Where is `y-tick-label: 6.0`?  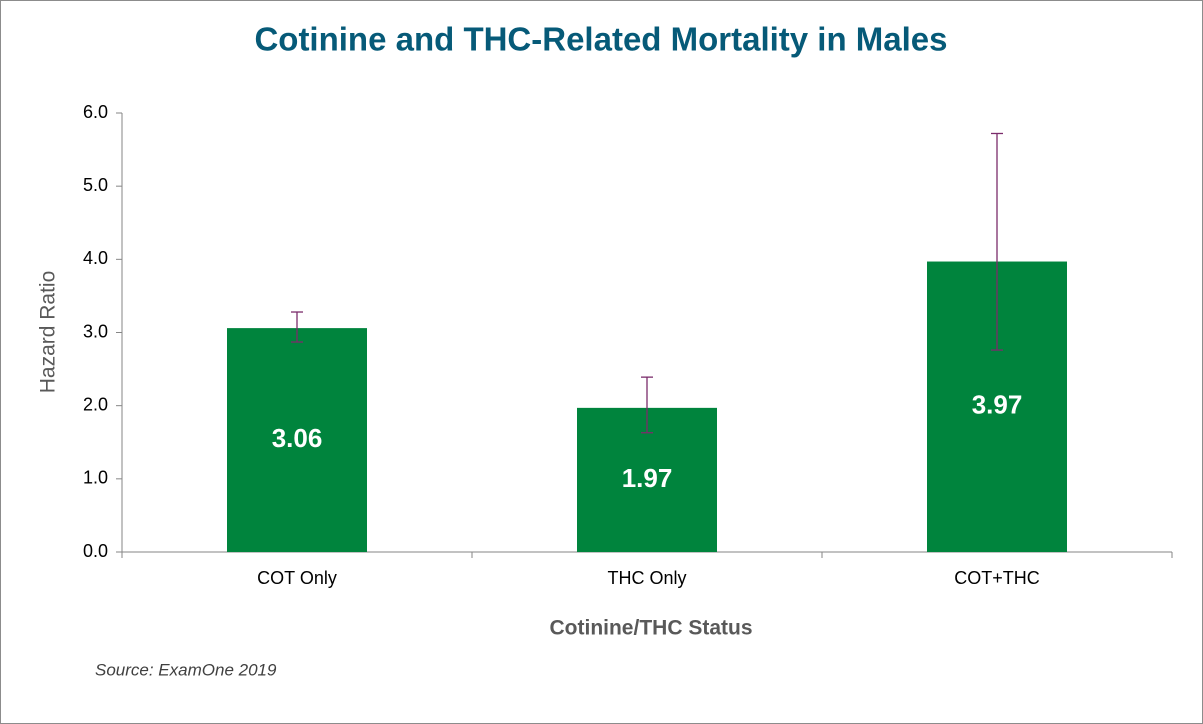
y-tick-label: 6.0 is located at coordinates (95, 112).